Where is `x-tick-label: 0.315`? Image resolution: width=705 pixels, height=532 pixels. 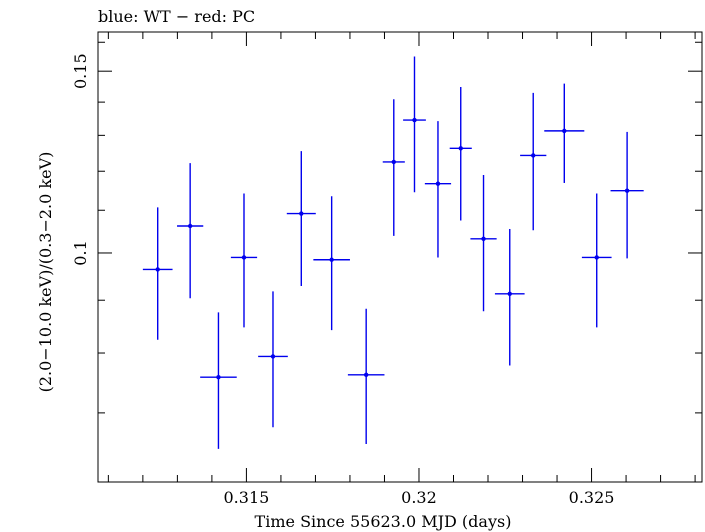
x-tick-label: 0.315 is located at coordinates (247, 497).